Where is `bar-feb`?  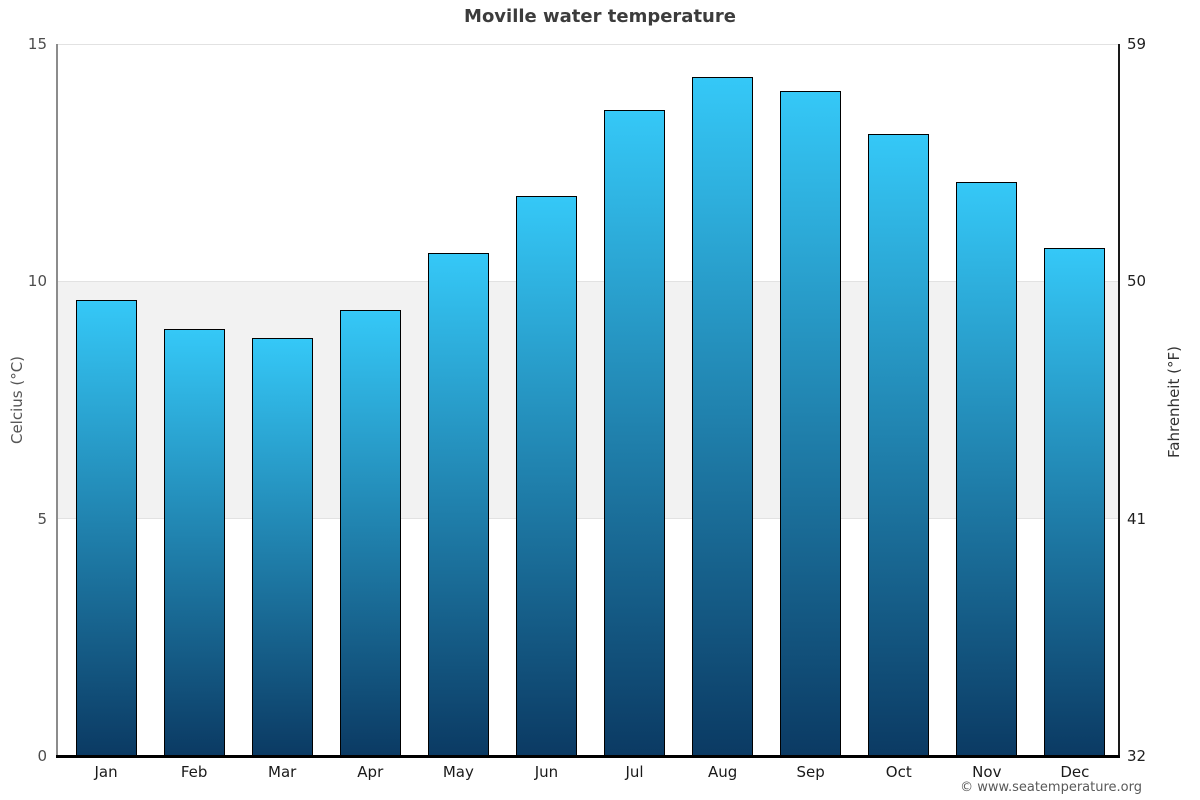
bar-feb is located at coordinates (194, 542).